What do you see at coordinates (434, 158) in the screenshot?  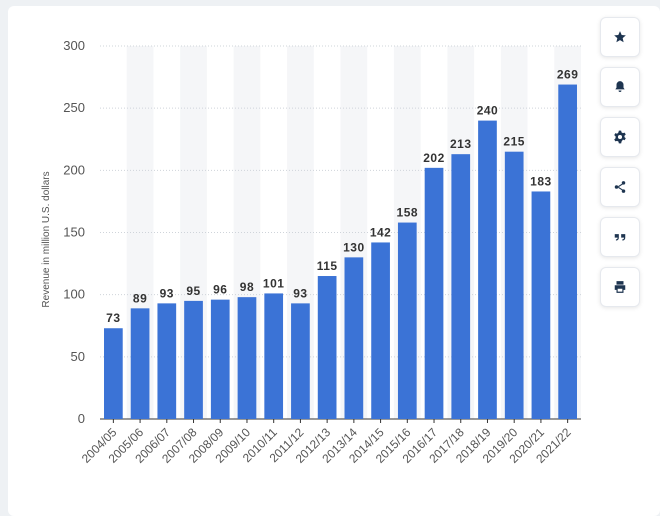 I see `data-label: 202` at bounding box center [434, 158].